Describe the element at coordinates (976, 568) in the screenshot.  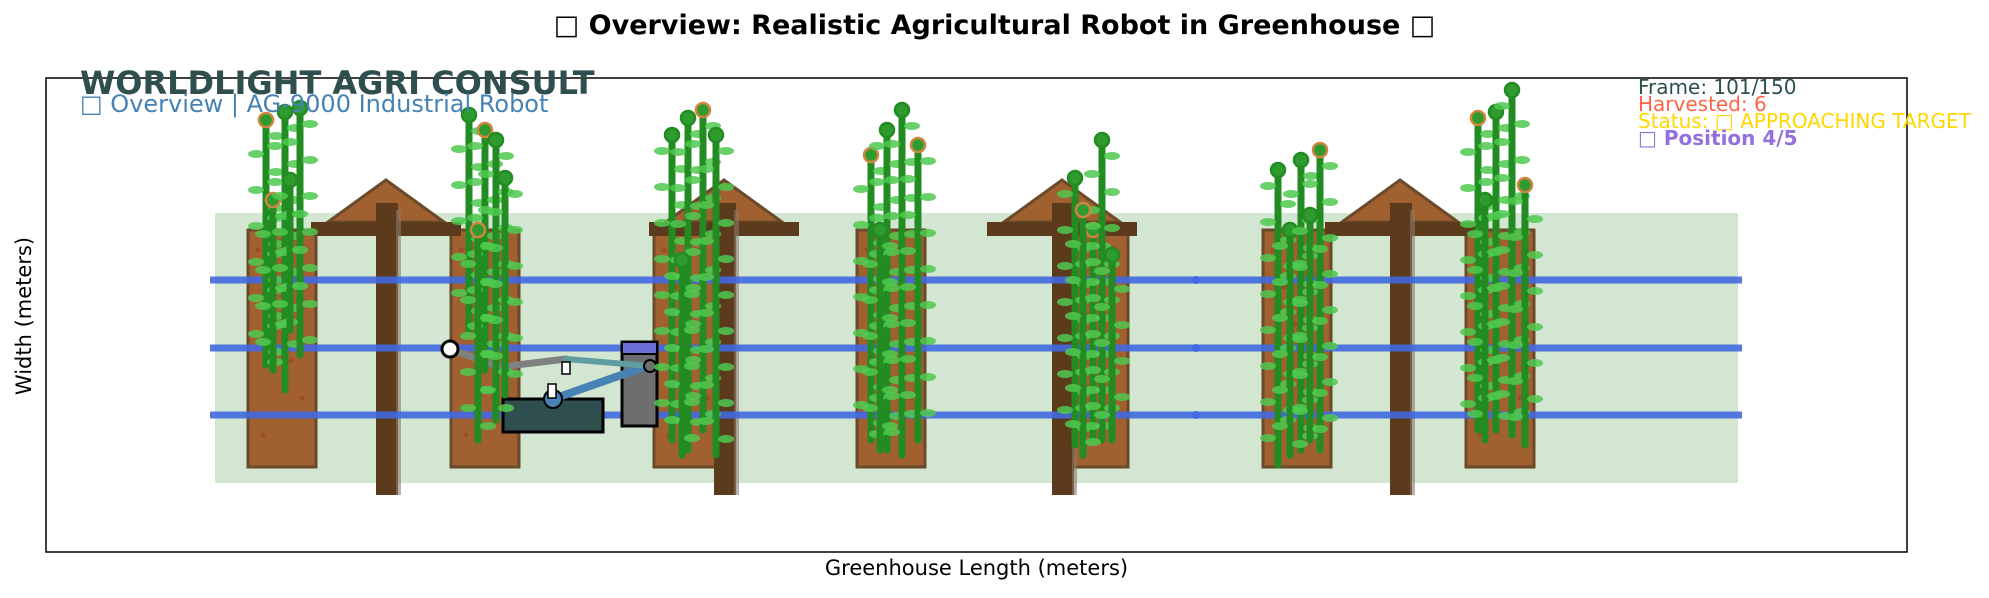
I see `x-axis-label: Greenhouse Length (meters)` at that location.